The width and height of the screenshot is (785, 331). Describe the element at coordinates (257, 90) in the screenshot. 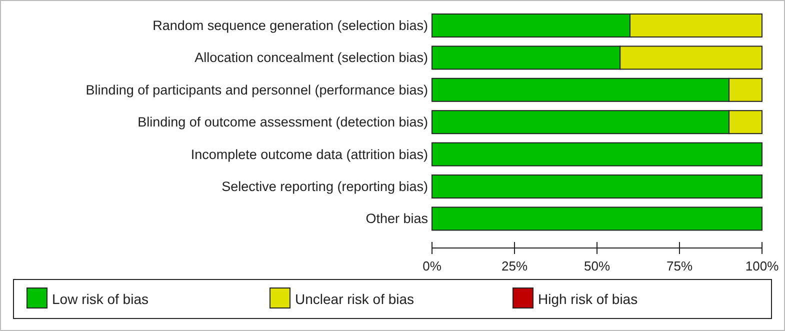

I see `y-tick-label: Blinding of participants and personnel (performance bias)` at that location.